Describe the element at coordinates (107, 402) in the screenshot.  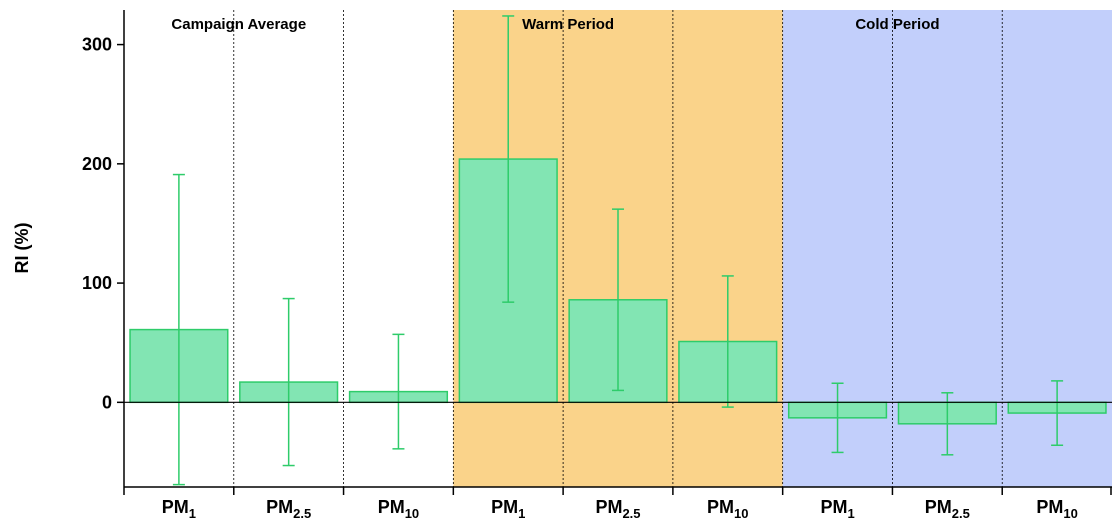
I see `y-tick-label: 0` at that location.